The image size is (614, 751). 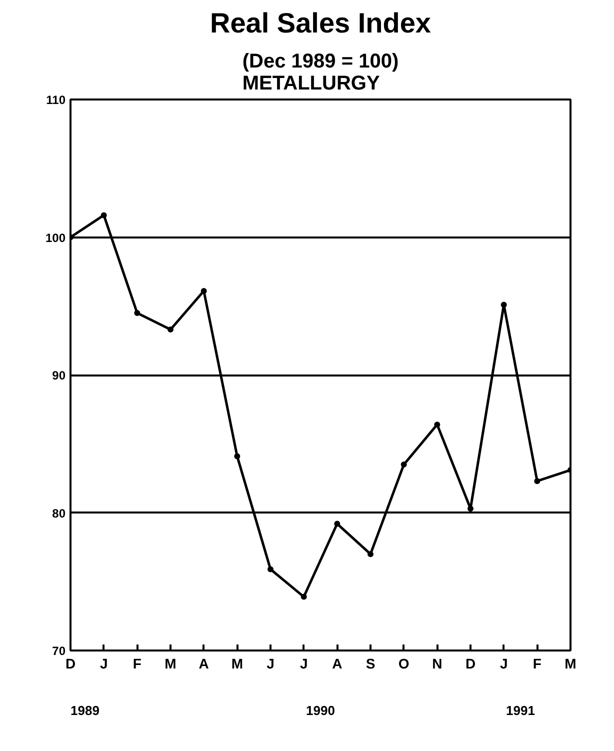 What do you see at coordinates (55, 237) in the screenshot?
I see `y-tick-label: 100` at bounding box center [55, 237].